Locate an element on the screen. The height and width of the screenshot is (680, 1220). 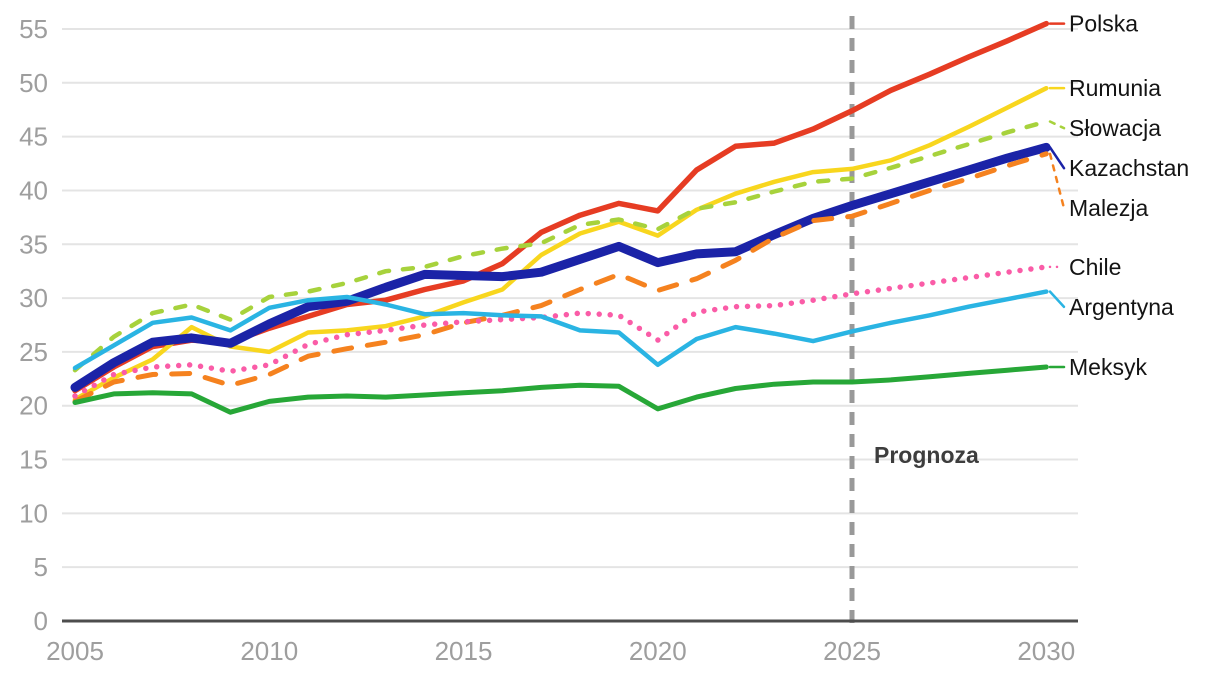
y-tick-label: 55 is located at coordinates (33, 29).